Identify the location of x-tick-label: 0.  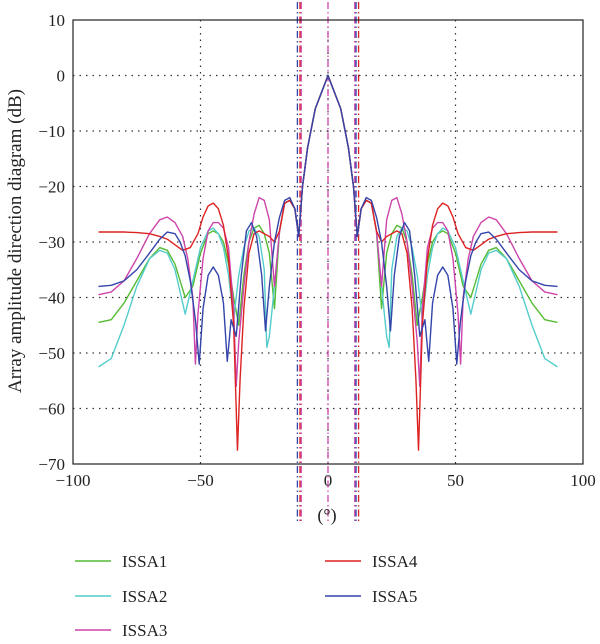
(328, 480).